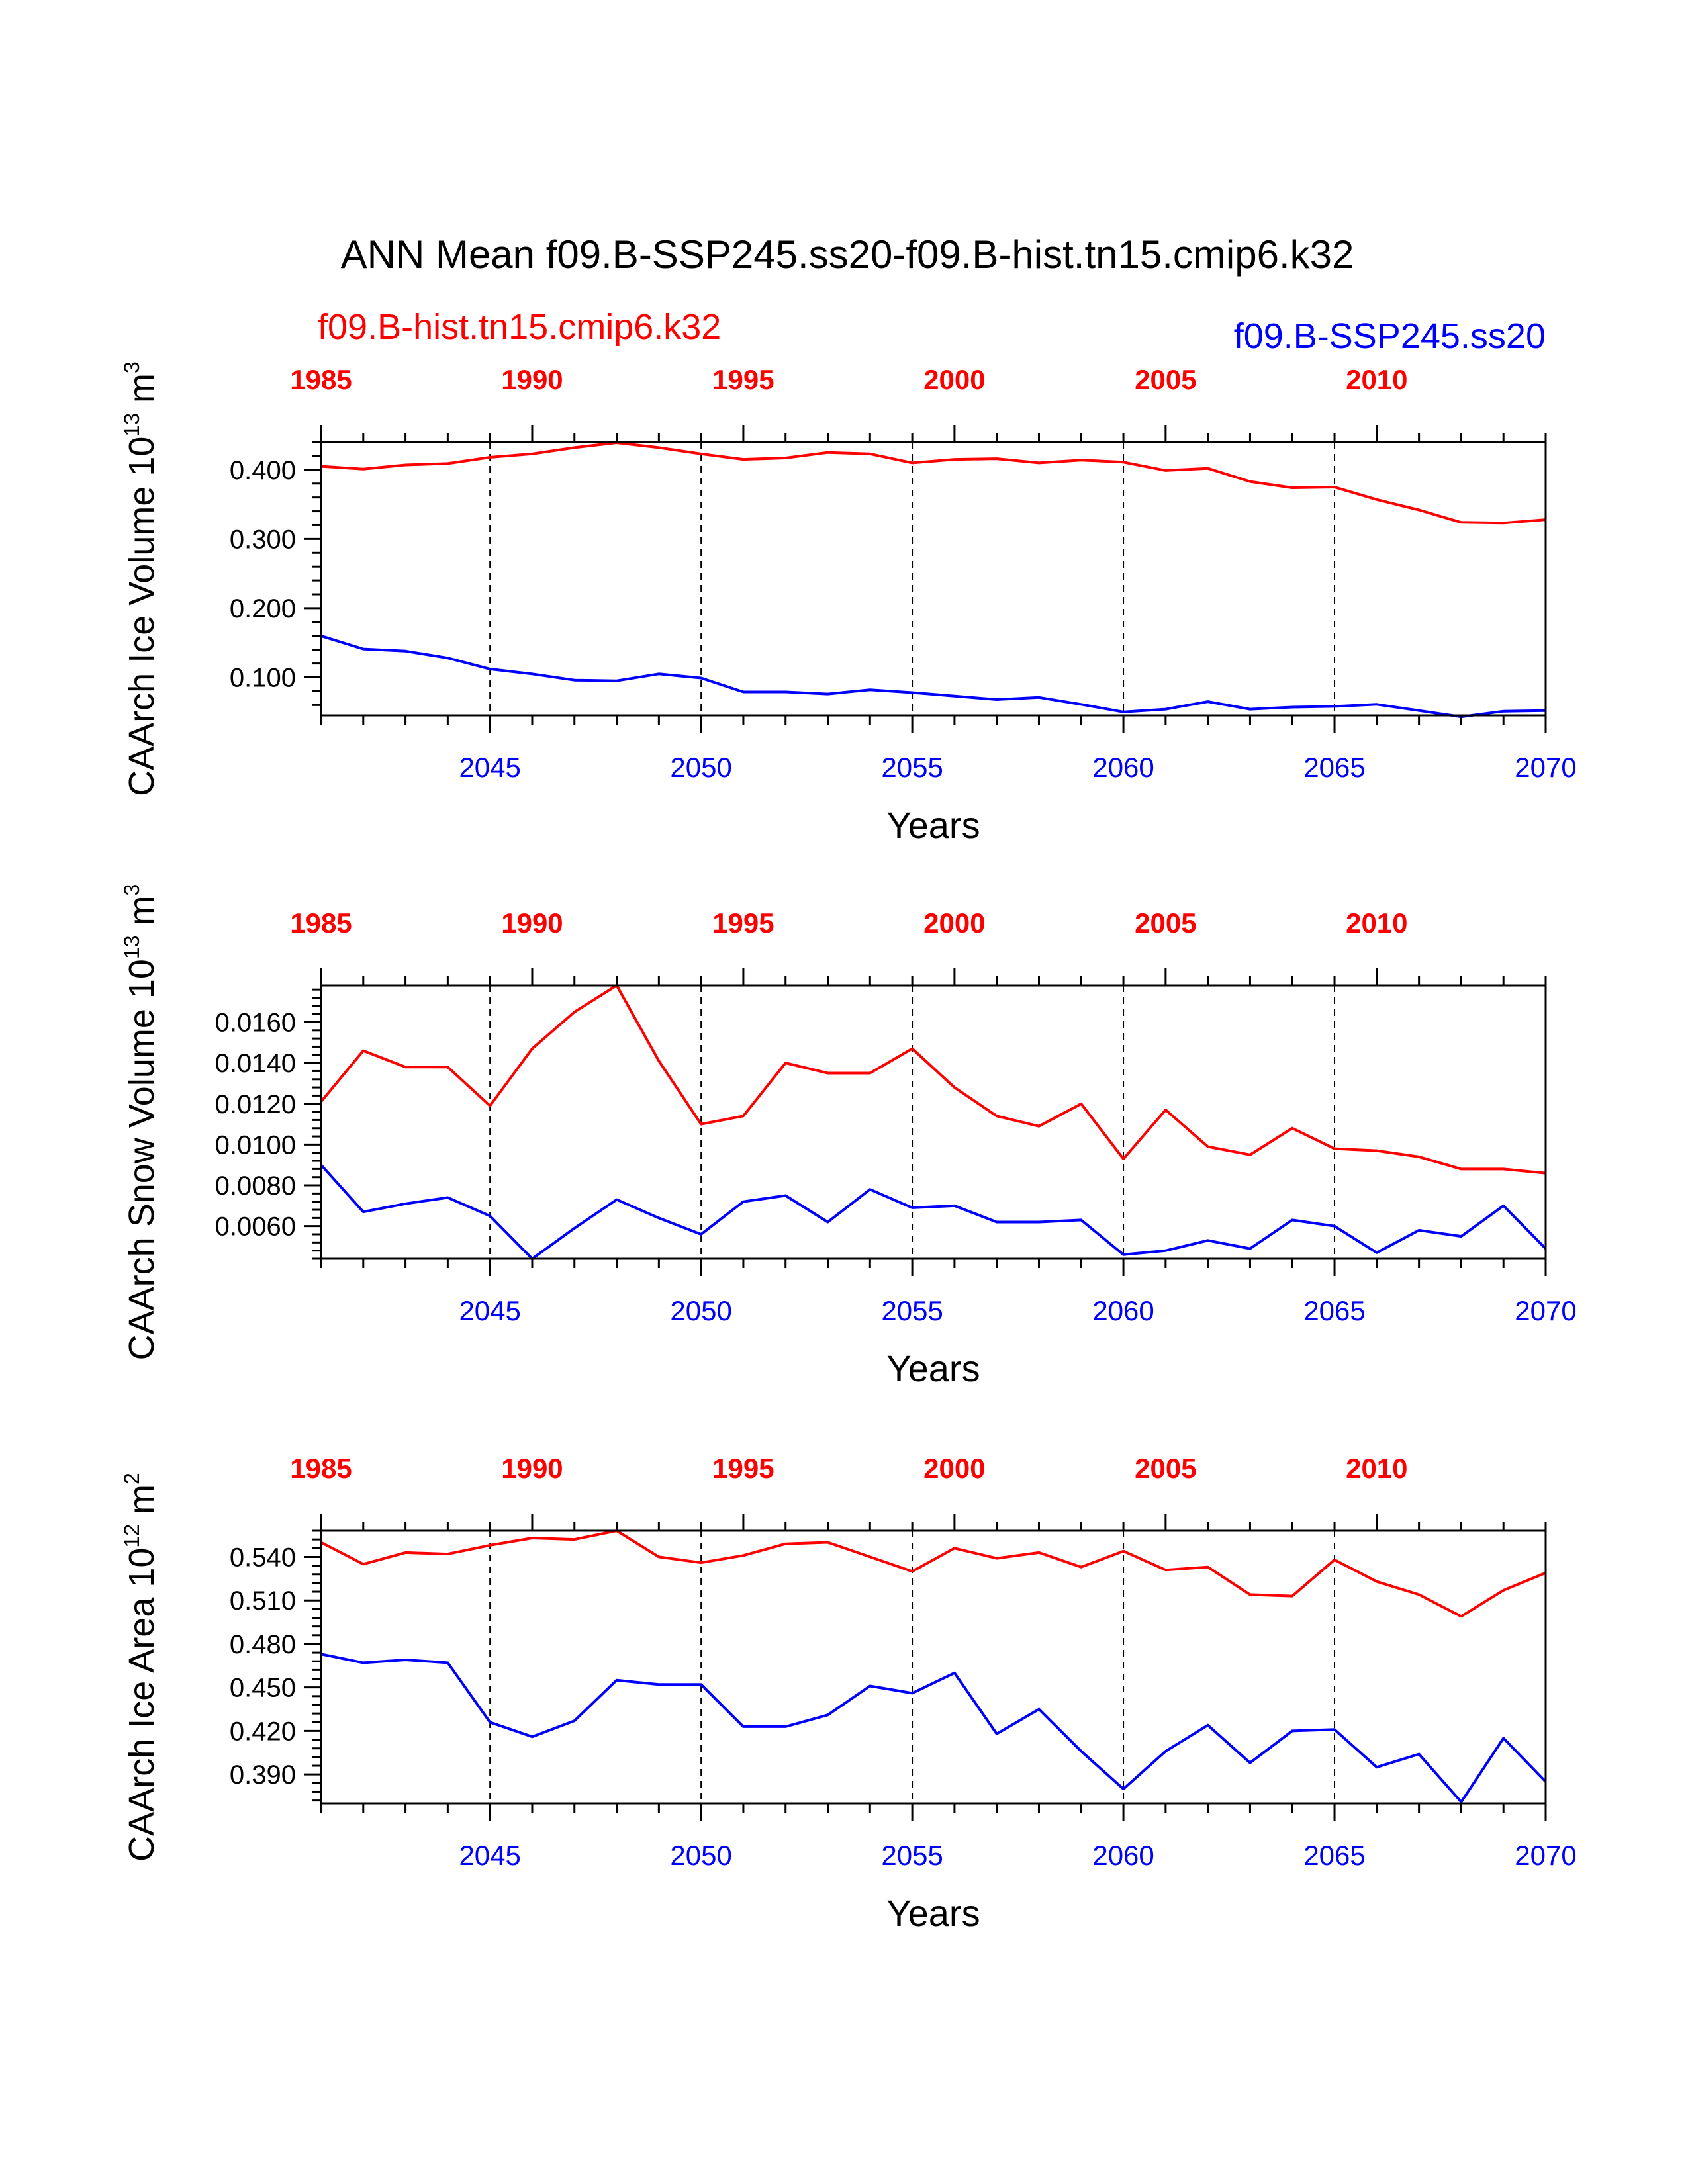  Describe the element at coordinates (263, 1732) in the screenshot. I see `y-tick-label: 0.420` at that location.